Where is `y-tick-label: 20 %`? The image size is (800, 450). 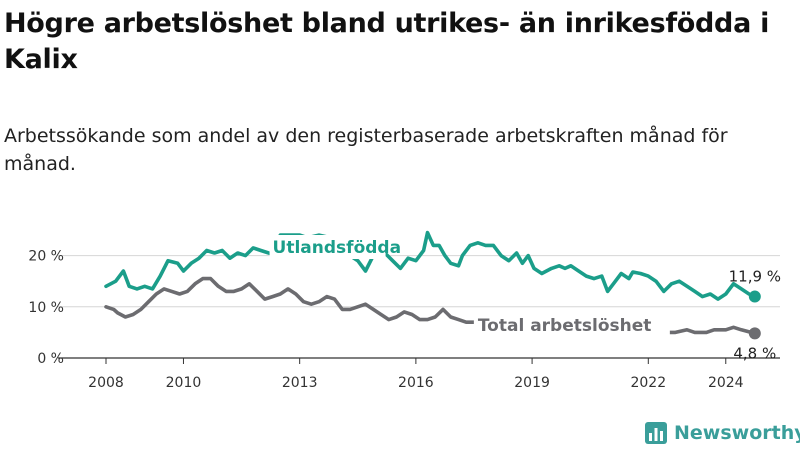 y-tick-label: 20 % is located at coordinates (46, 257).